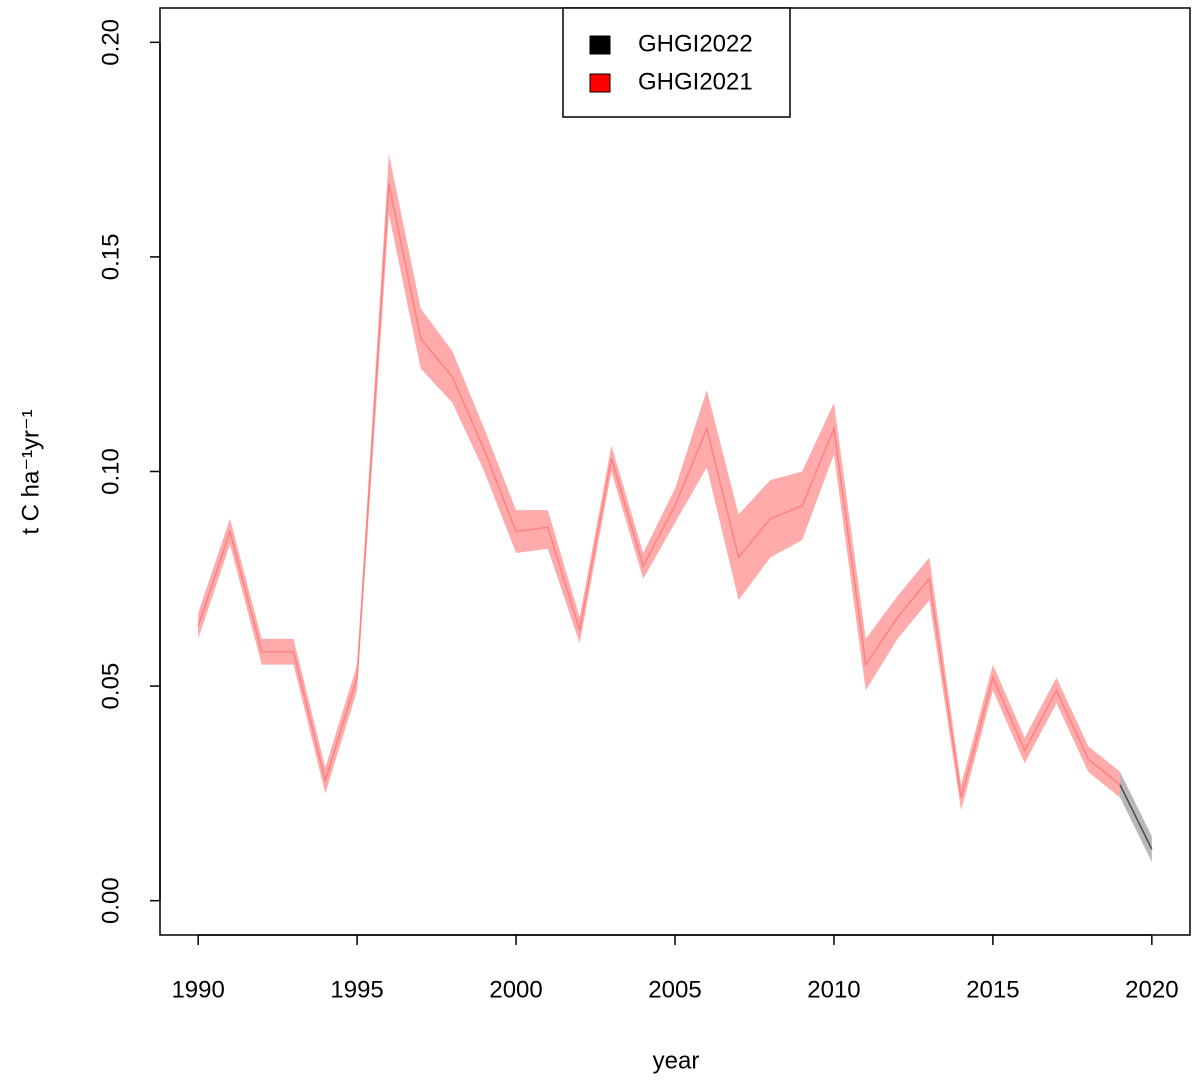 This screenshot has width=1196, height=1082. What do you see at coordinates (515, 989) in the screenshot?
I see `x-tick-label: 2000` at bounding box center [515, 989].